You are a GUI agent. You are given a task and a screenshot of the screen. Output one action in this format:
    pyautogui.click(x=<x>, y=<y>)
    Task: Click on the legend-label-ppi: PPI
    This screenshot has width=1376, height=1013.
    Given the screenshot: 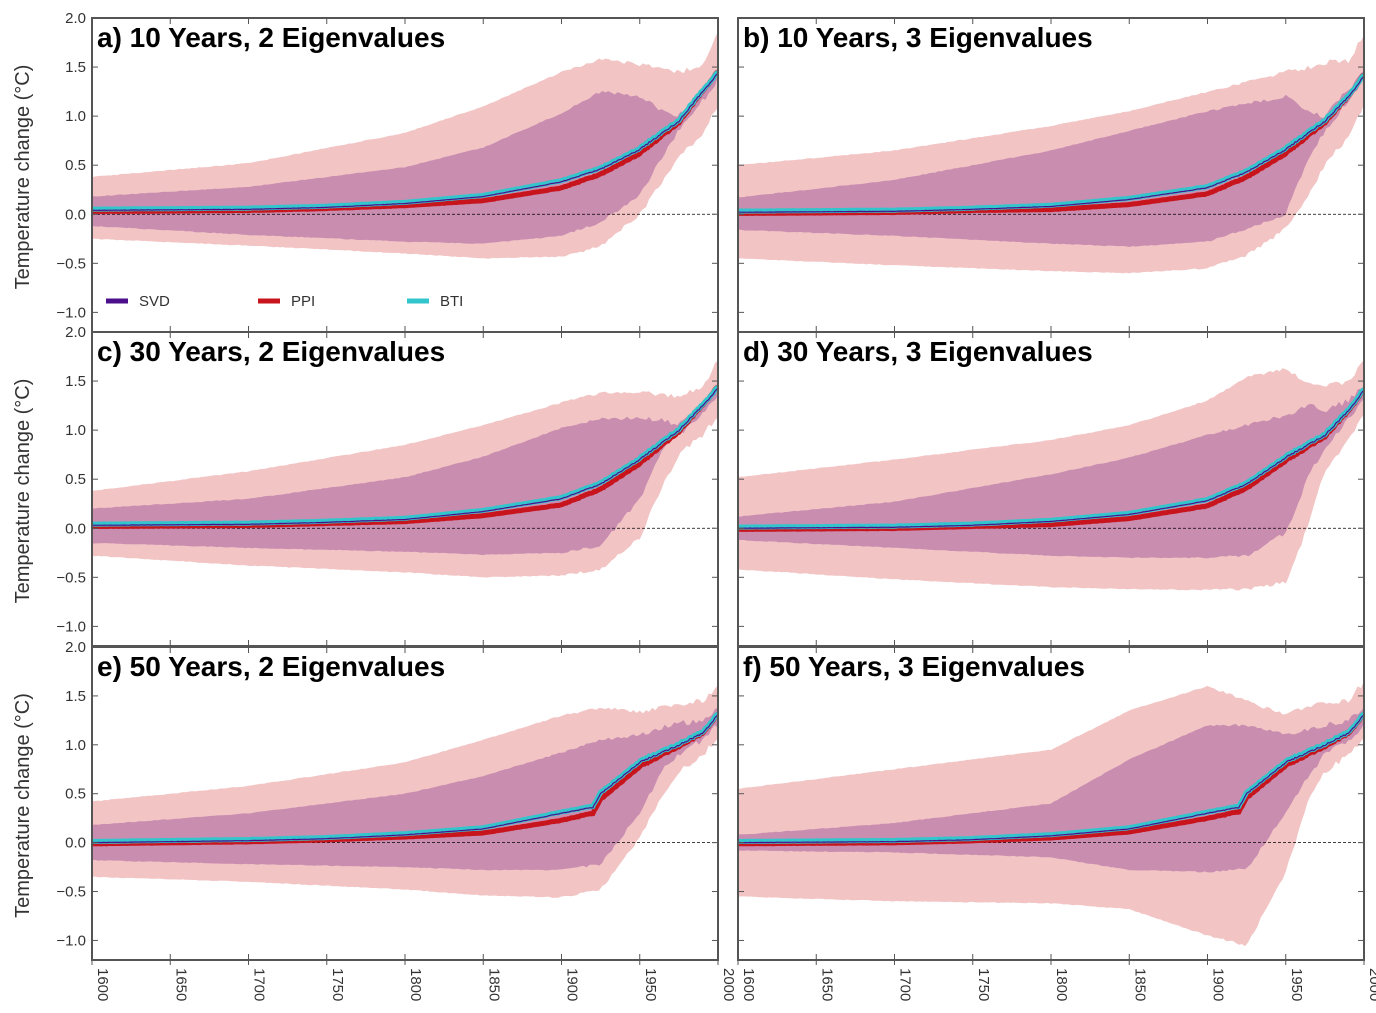 What is the action you would take?
    pyautogui.click(x=303, y=301)
    